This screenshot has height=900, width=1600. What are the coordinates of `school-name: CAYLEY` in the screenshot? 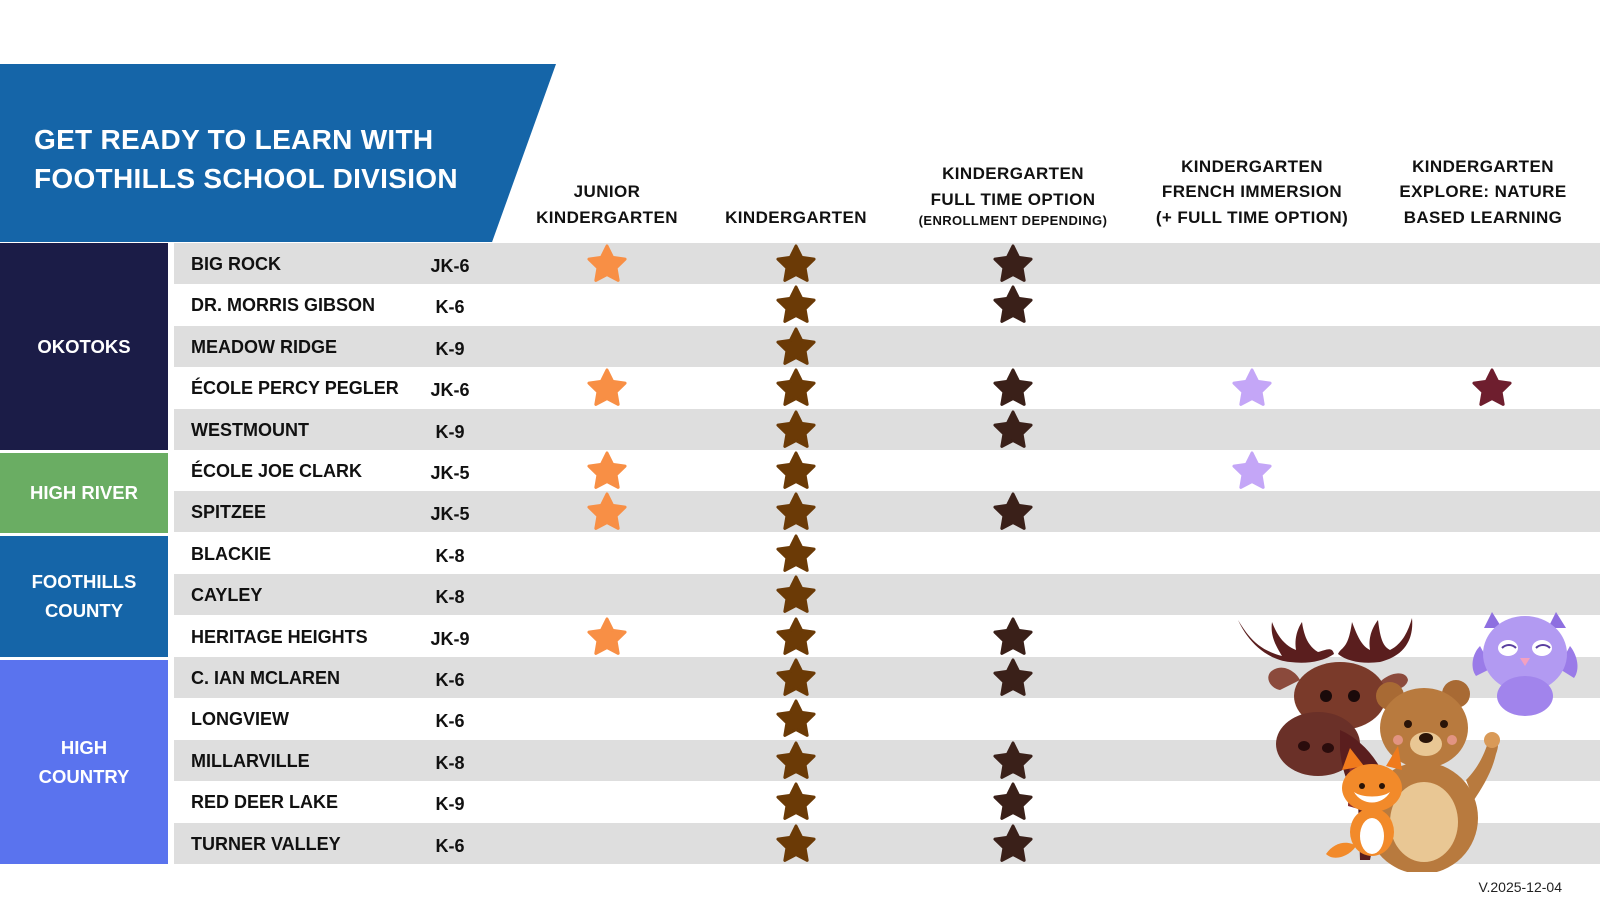 It's located at (227, 595).